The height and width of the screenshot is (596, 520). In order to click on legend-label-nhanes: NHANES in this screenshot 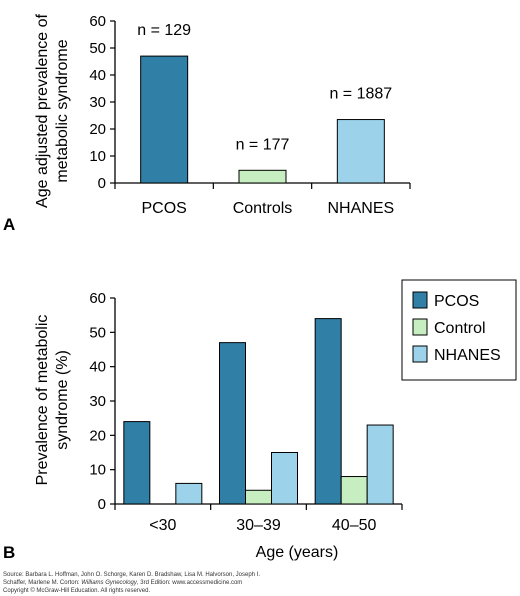, I will do `click(467, 355)`.